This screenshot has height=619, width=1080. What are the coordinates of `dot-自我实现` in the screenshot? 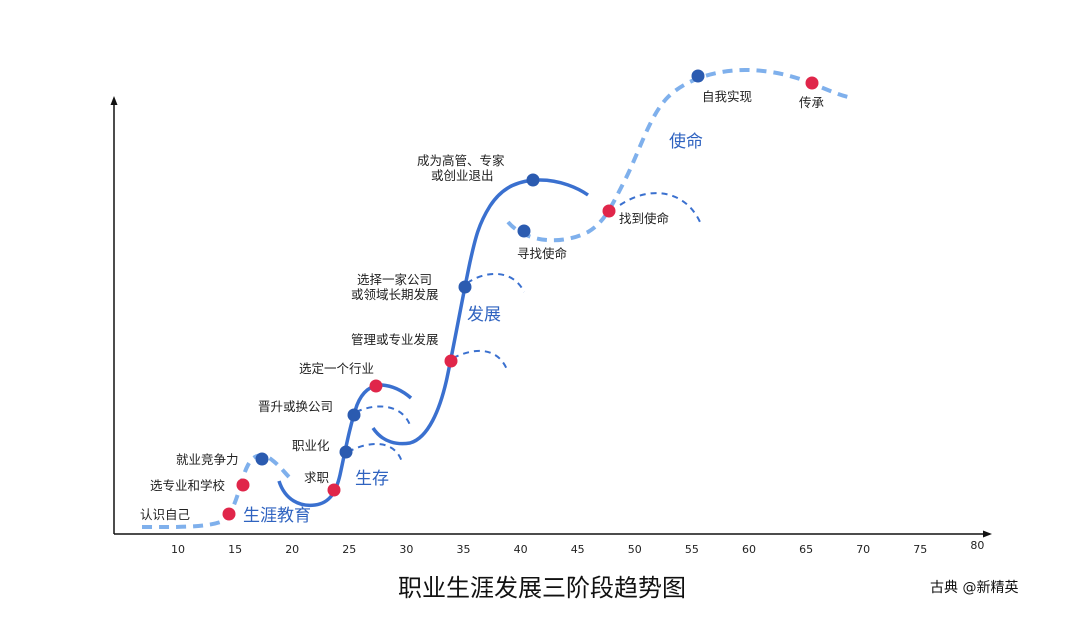 It's located at (698, 76).